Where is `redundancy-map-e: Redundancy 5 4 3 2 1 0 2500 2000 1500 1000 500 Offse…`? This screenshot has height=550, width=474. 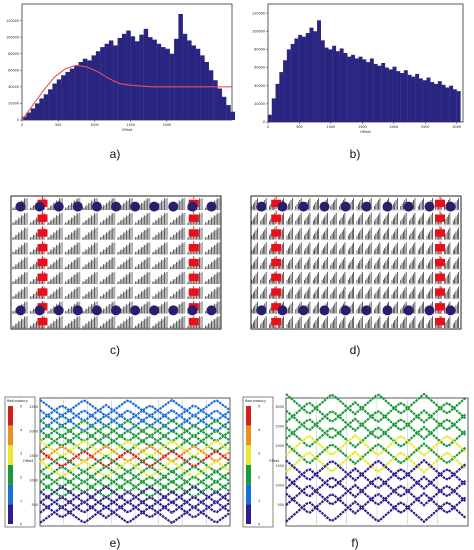
redundancy-map-e: Redundancy 5 4 3 2 1 0 2500 2000 1500 1000 500 Offse… is located at coordinates (117, 462).